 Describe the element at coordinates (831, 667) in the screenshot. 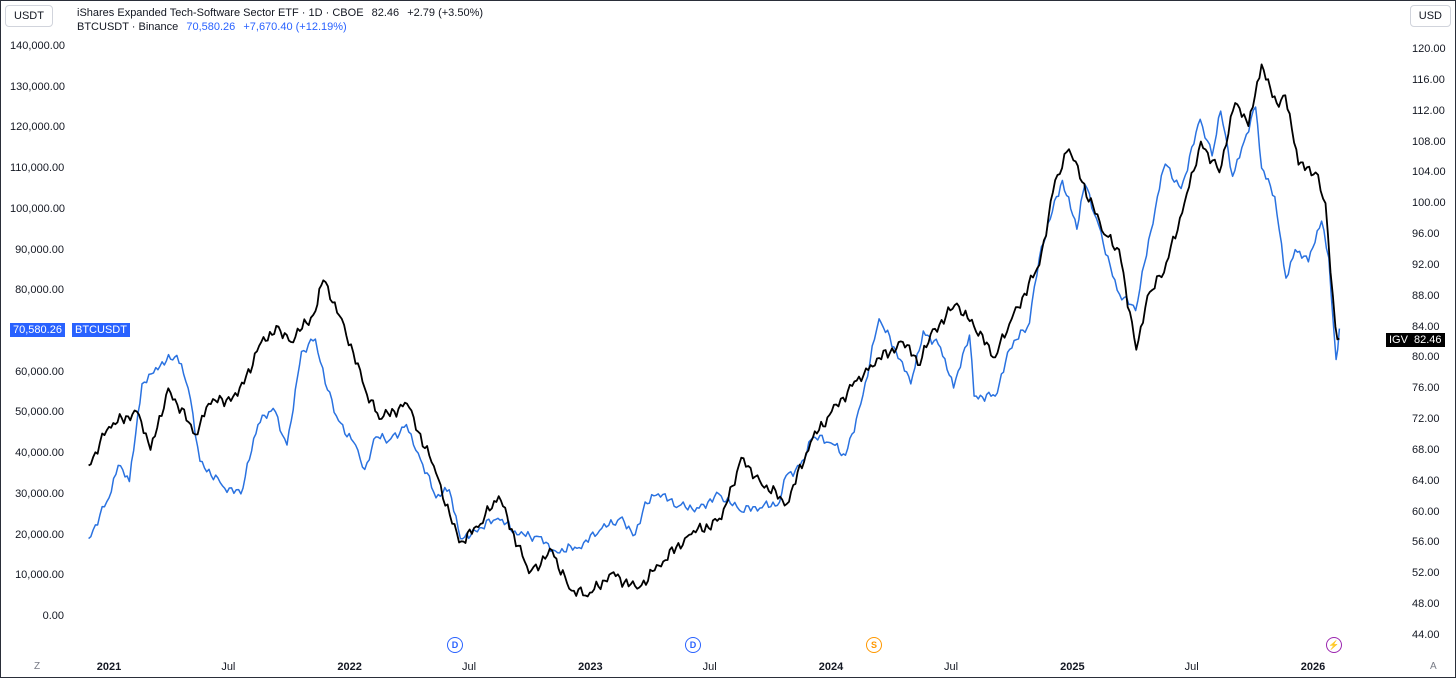

I see `time-axis-tick: 2024` at that location.